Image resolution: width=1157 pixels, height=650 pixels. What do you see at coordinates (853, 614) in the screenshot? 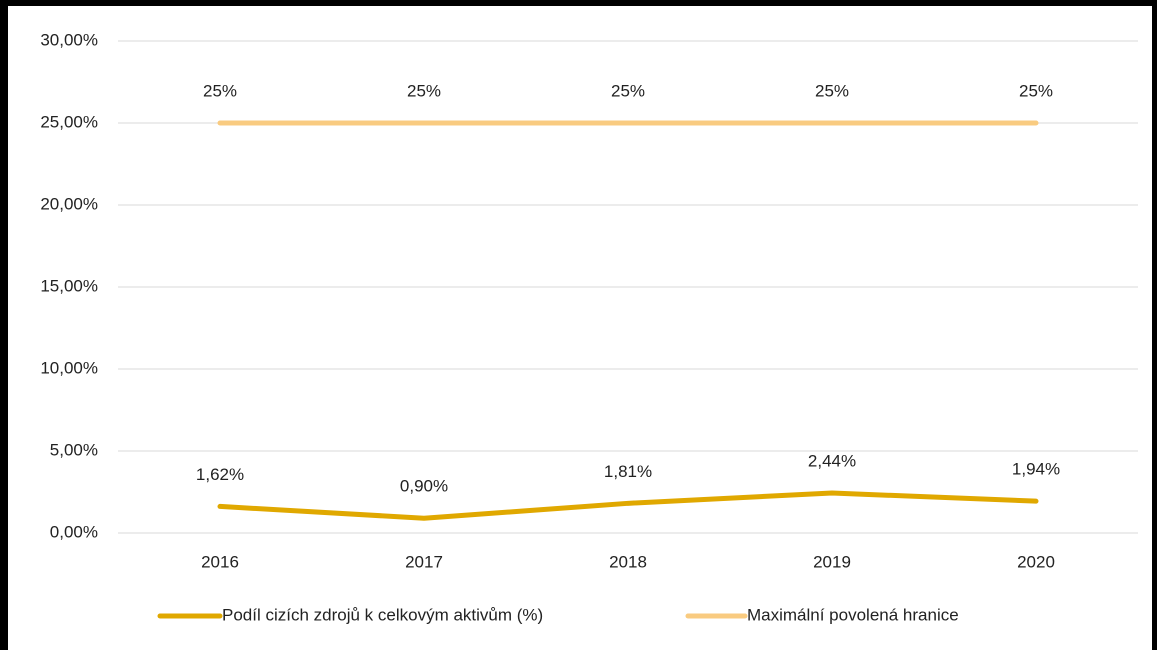
I see `legend-label: Maximální povolená hranice` at bounding box center [853, 614].